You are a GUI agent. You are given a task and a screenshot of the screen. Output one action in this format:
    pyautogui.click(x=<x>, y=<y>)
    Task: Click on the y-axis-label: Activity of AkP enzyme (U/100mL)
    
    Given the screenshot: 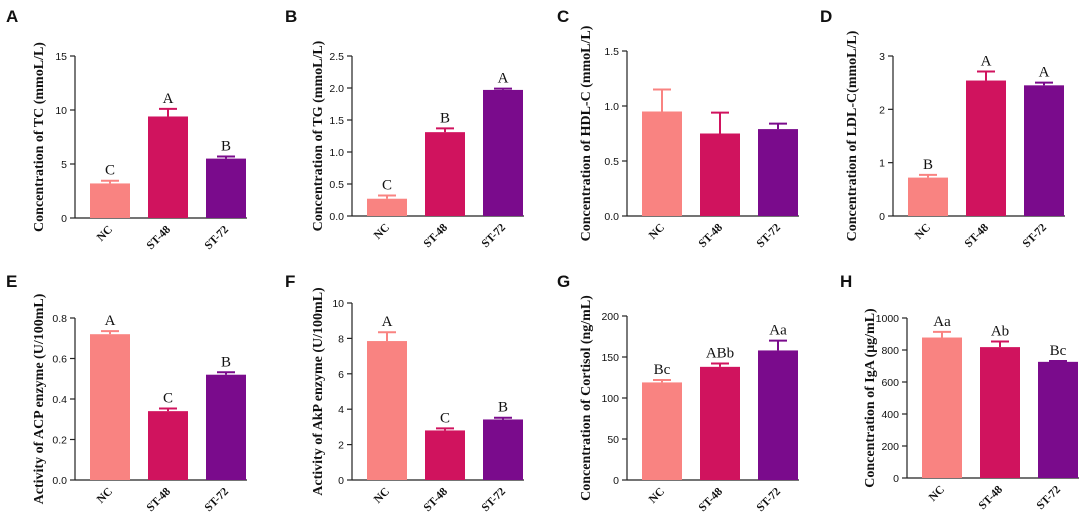 What is the action you would take?
    pyautogui.click(x=318, y=391)
    